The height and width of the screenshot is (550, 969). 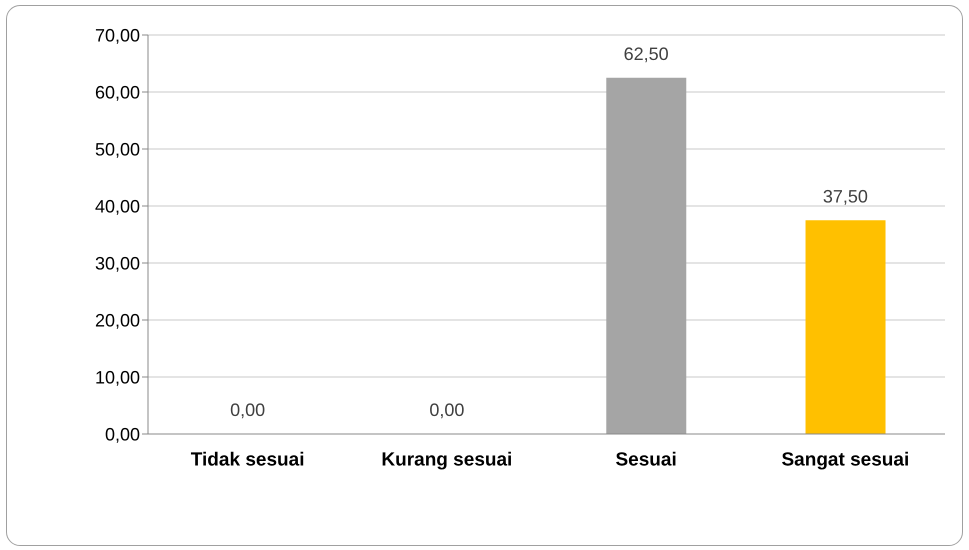 I want to click on y-tick-label: 70,00, so click(x=117, y=35).